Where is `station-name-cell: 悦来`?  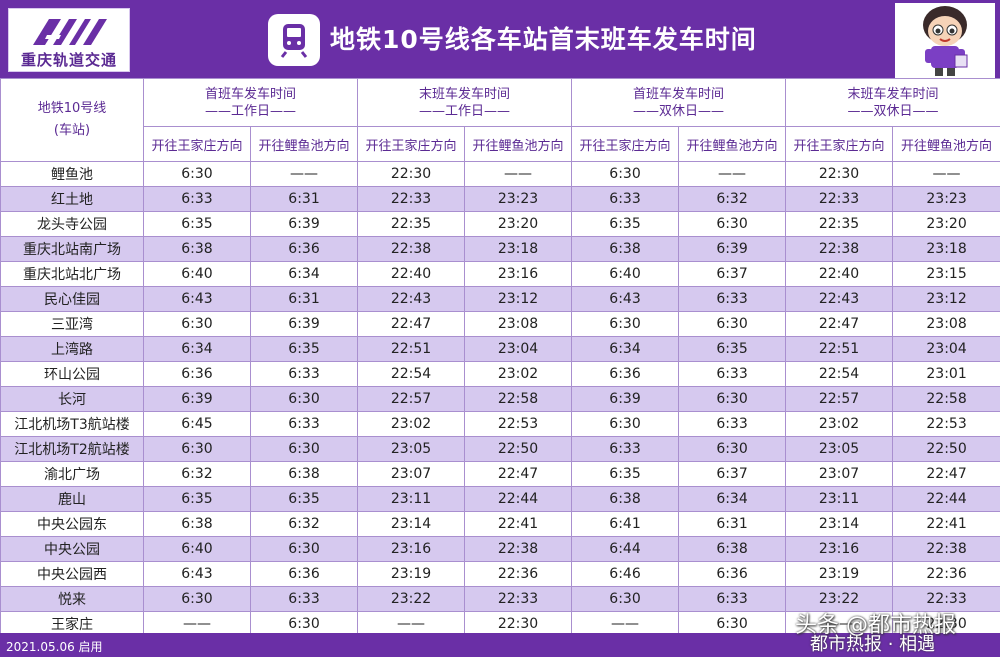
station-name-cell: 悦来 is located at coordinates (72, 599).